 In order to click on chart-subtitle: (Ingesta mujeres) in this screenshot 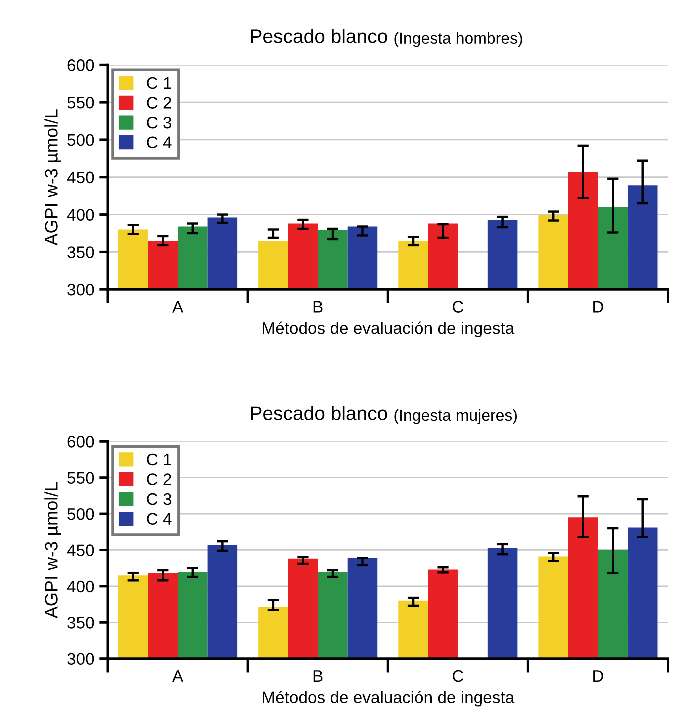, I will do `click(456, 416)`.